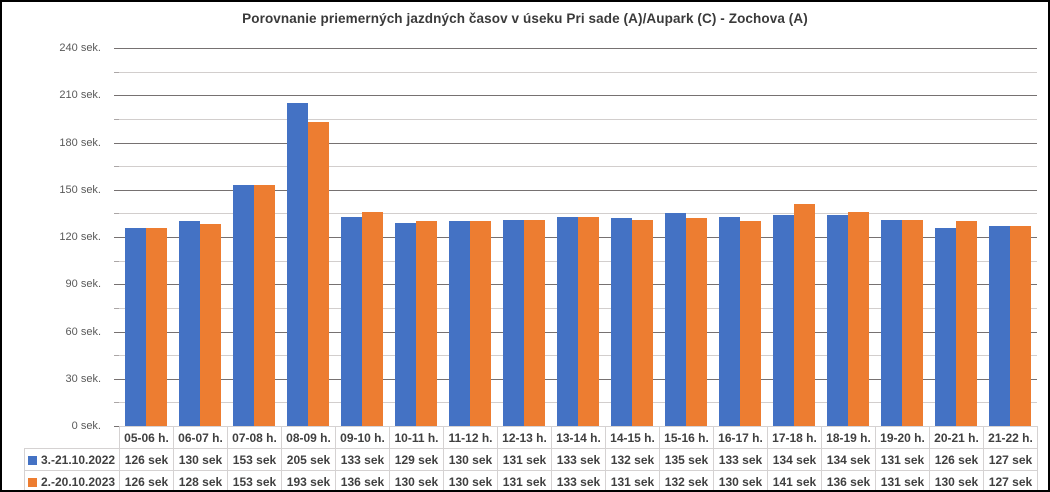 The height and width of the screenshot is (492, 1050). Describe the element at coordinates (80, 237) in the screenshot. I see `y-axis-tick-label: 120 sek.` at that location.